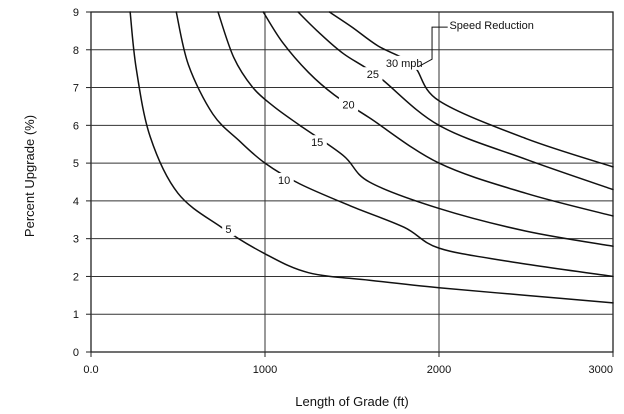 This screenshot has width=624, height=414. Describe the element at coordinates (491, 26) in the screenshot. I see `annotation-label: Speed Reduction` at that location.